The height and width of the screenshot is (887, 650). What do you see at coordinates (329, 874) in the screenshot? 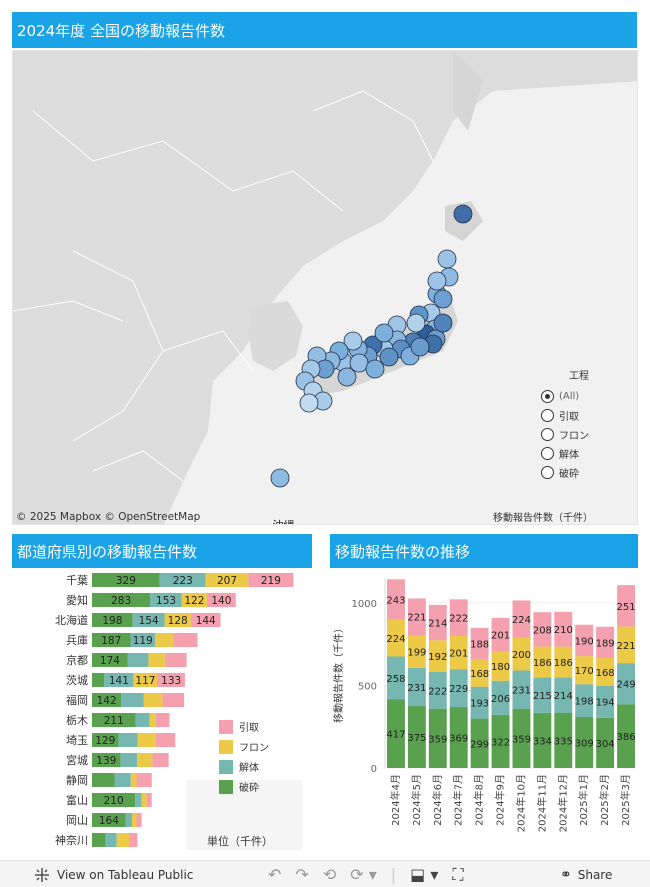
I see `revert-icon: ⟲` at bounding box center [329, 874].